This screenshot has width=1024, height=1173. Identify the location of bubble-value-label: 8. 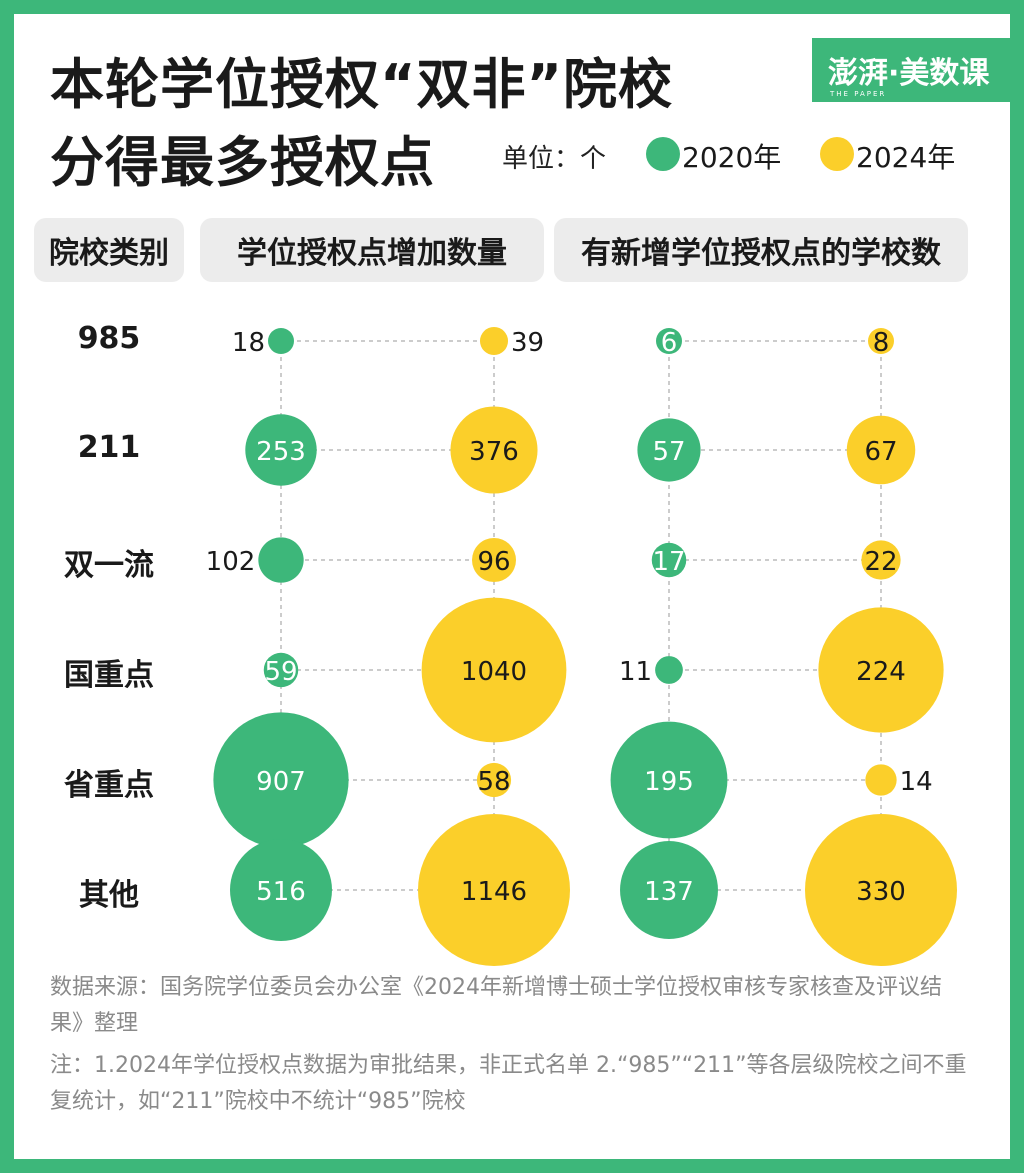
(881, 343).